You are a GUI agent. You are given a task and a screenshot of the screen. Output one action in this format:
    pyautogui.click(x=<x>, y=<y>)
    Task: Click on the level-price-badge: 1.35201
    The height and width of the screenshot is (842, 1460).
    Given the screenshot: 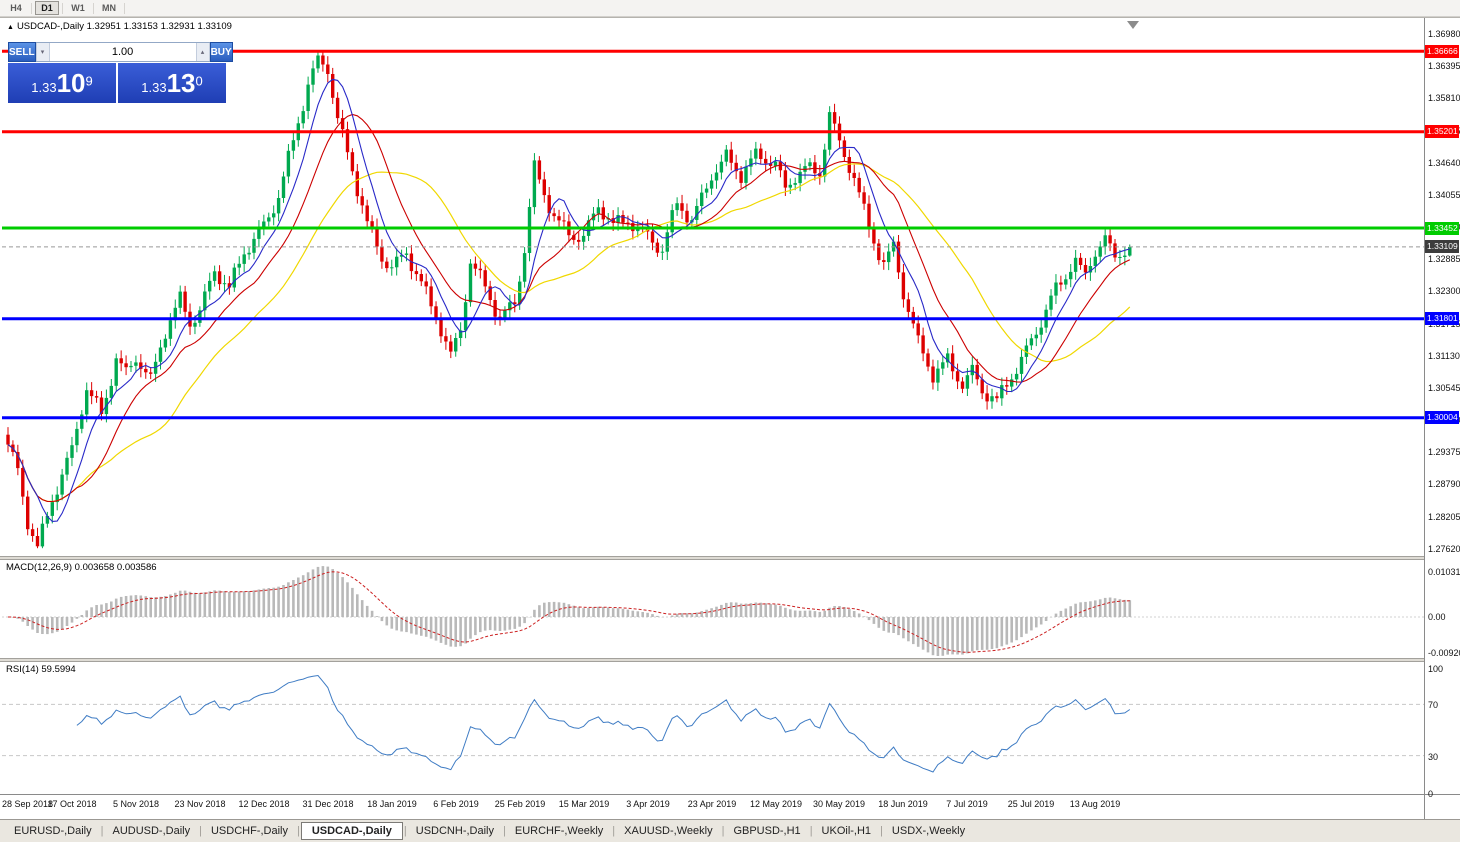 What is the action you would take?
    pyautogui.click(x=1442, y=131)
    